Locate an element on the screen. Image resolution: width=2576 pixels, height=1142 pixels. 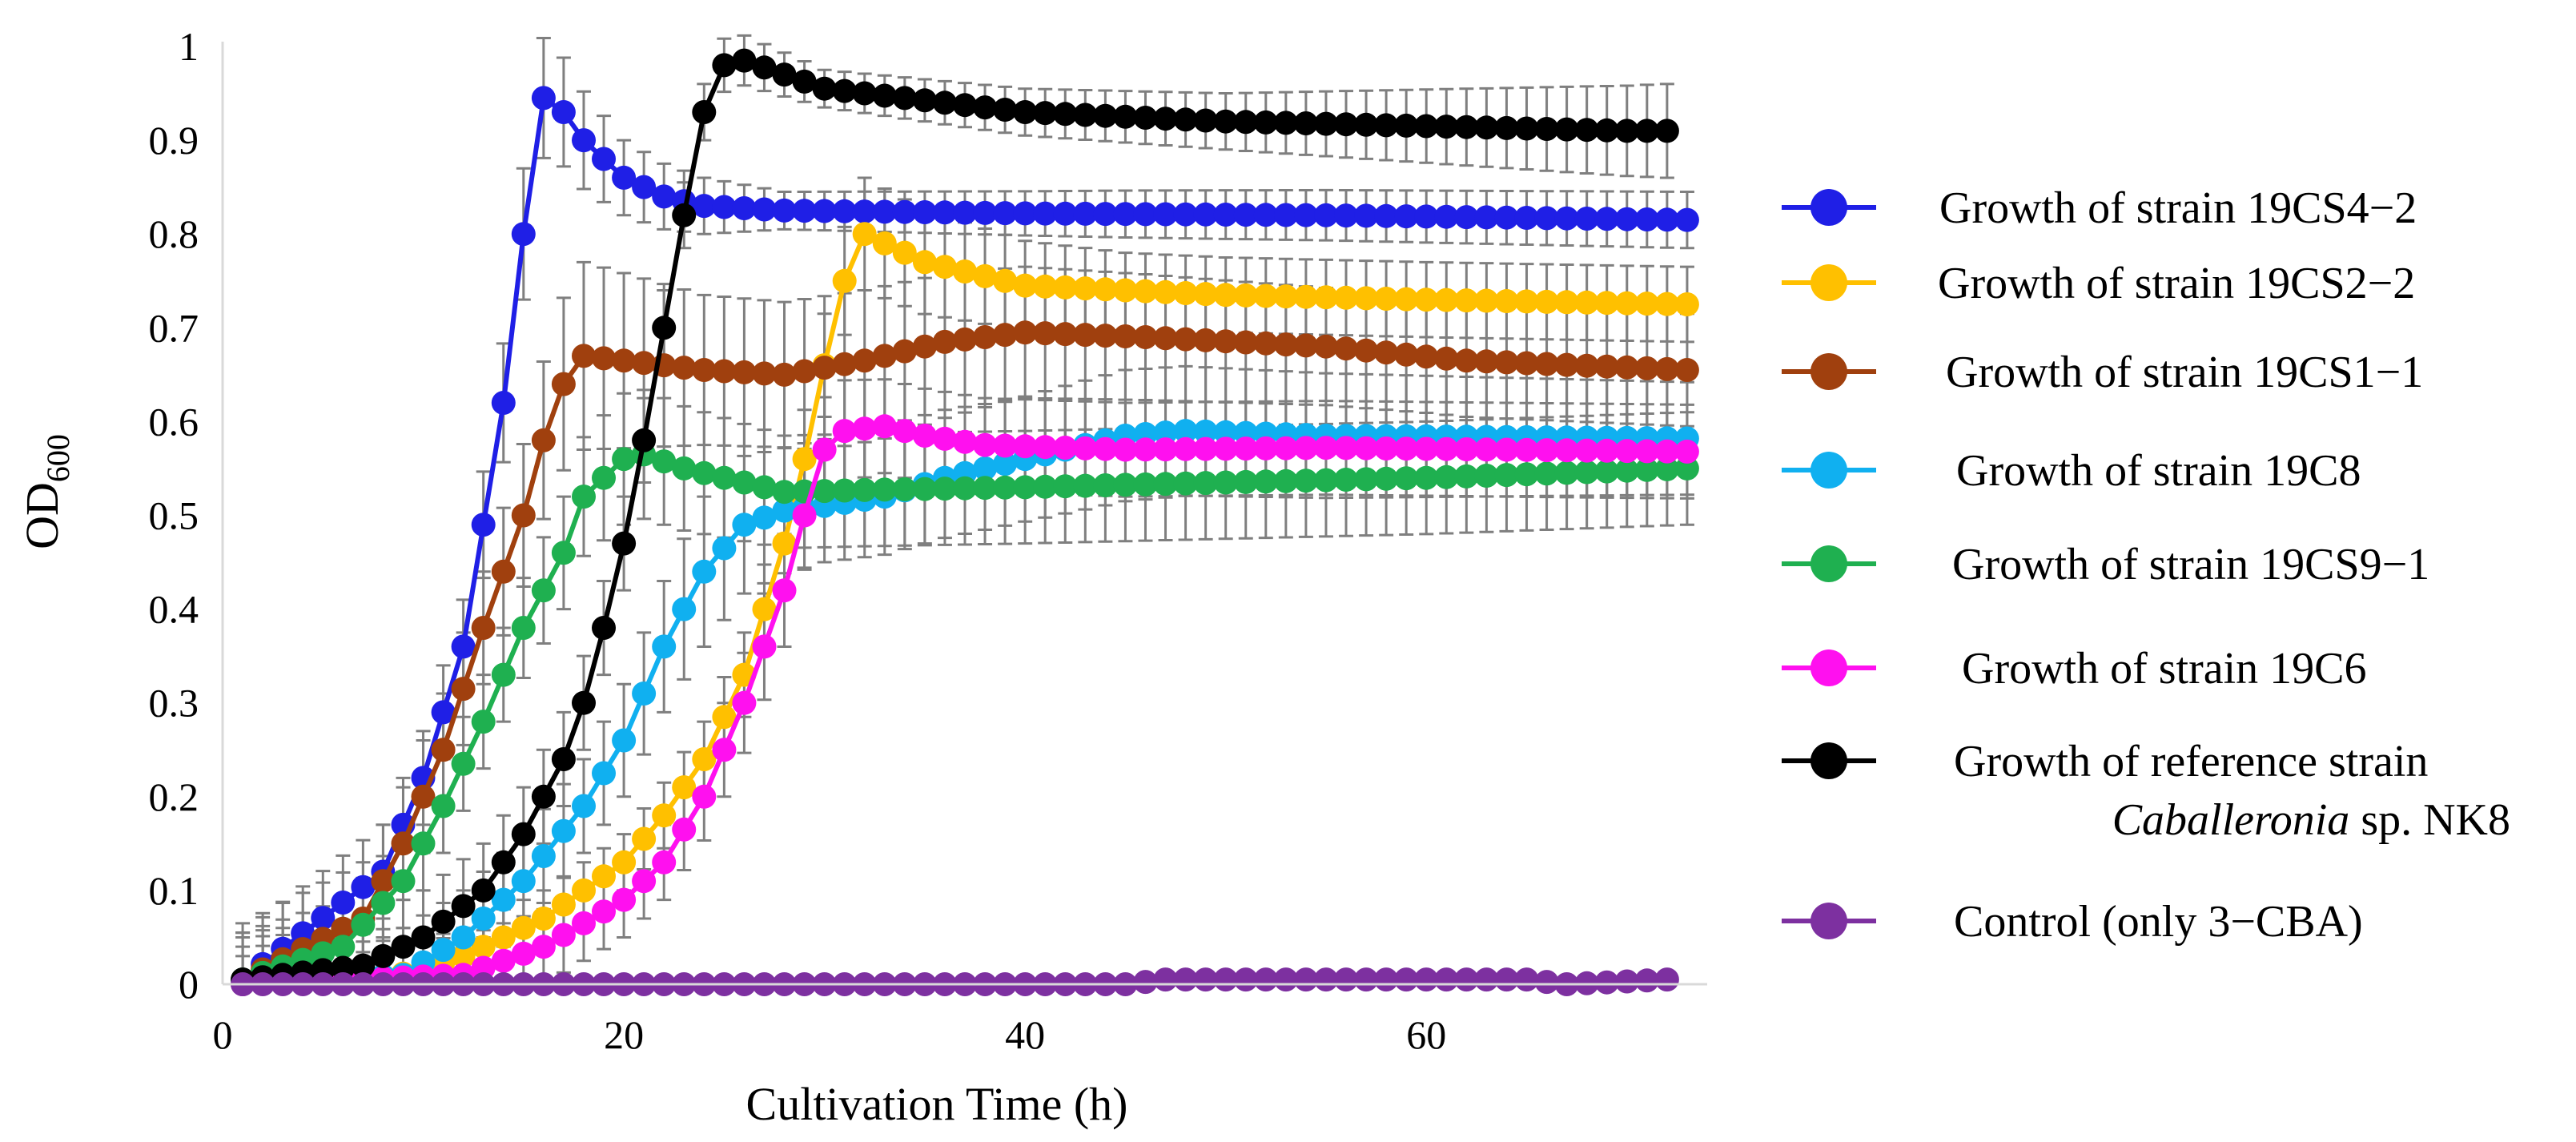
y-tick-label: 1 is located at coordinates (189, 46).